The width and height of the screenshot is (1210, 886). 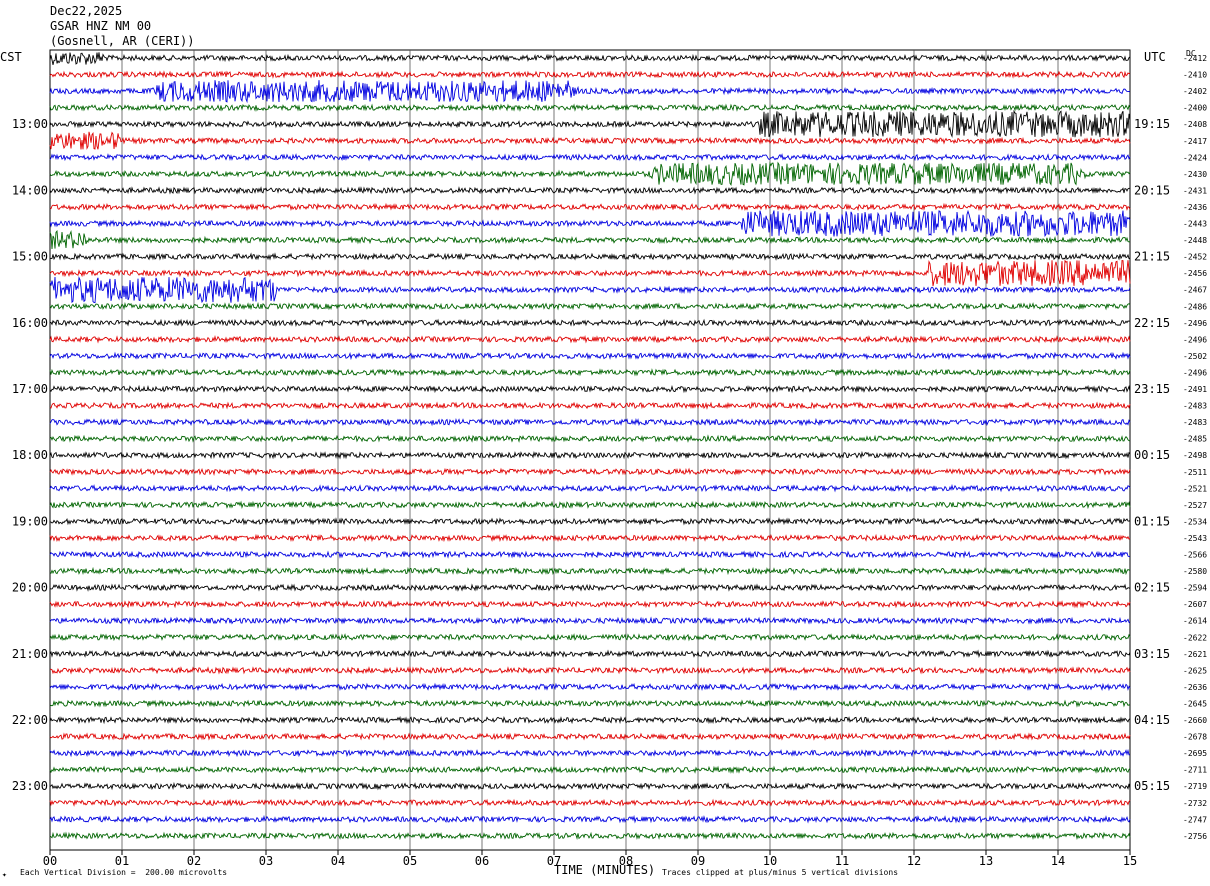 I want to click on left-hour-label: 21:00, so click(x=30, y=654).